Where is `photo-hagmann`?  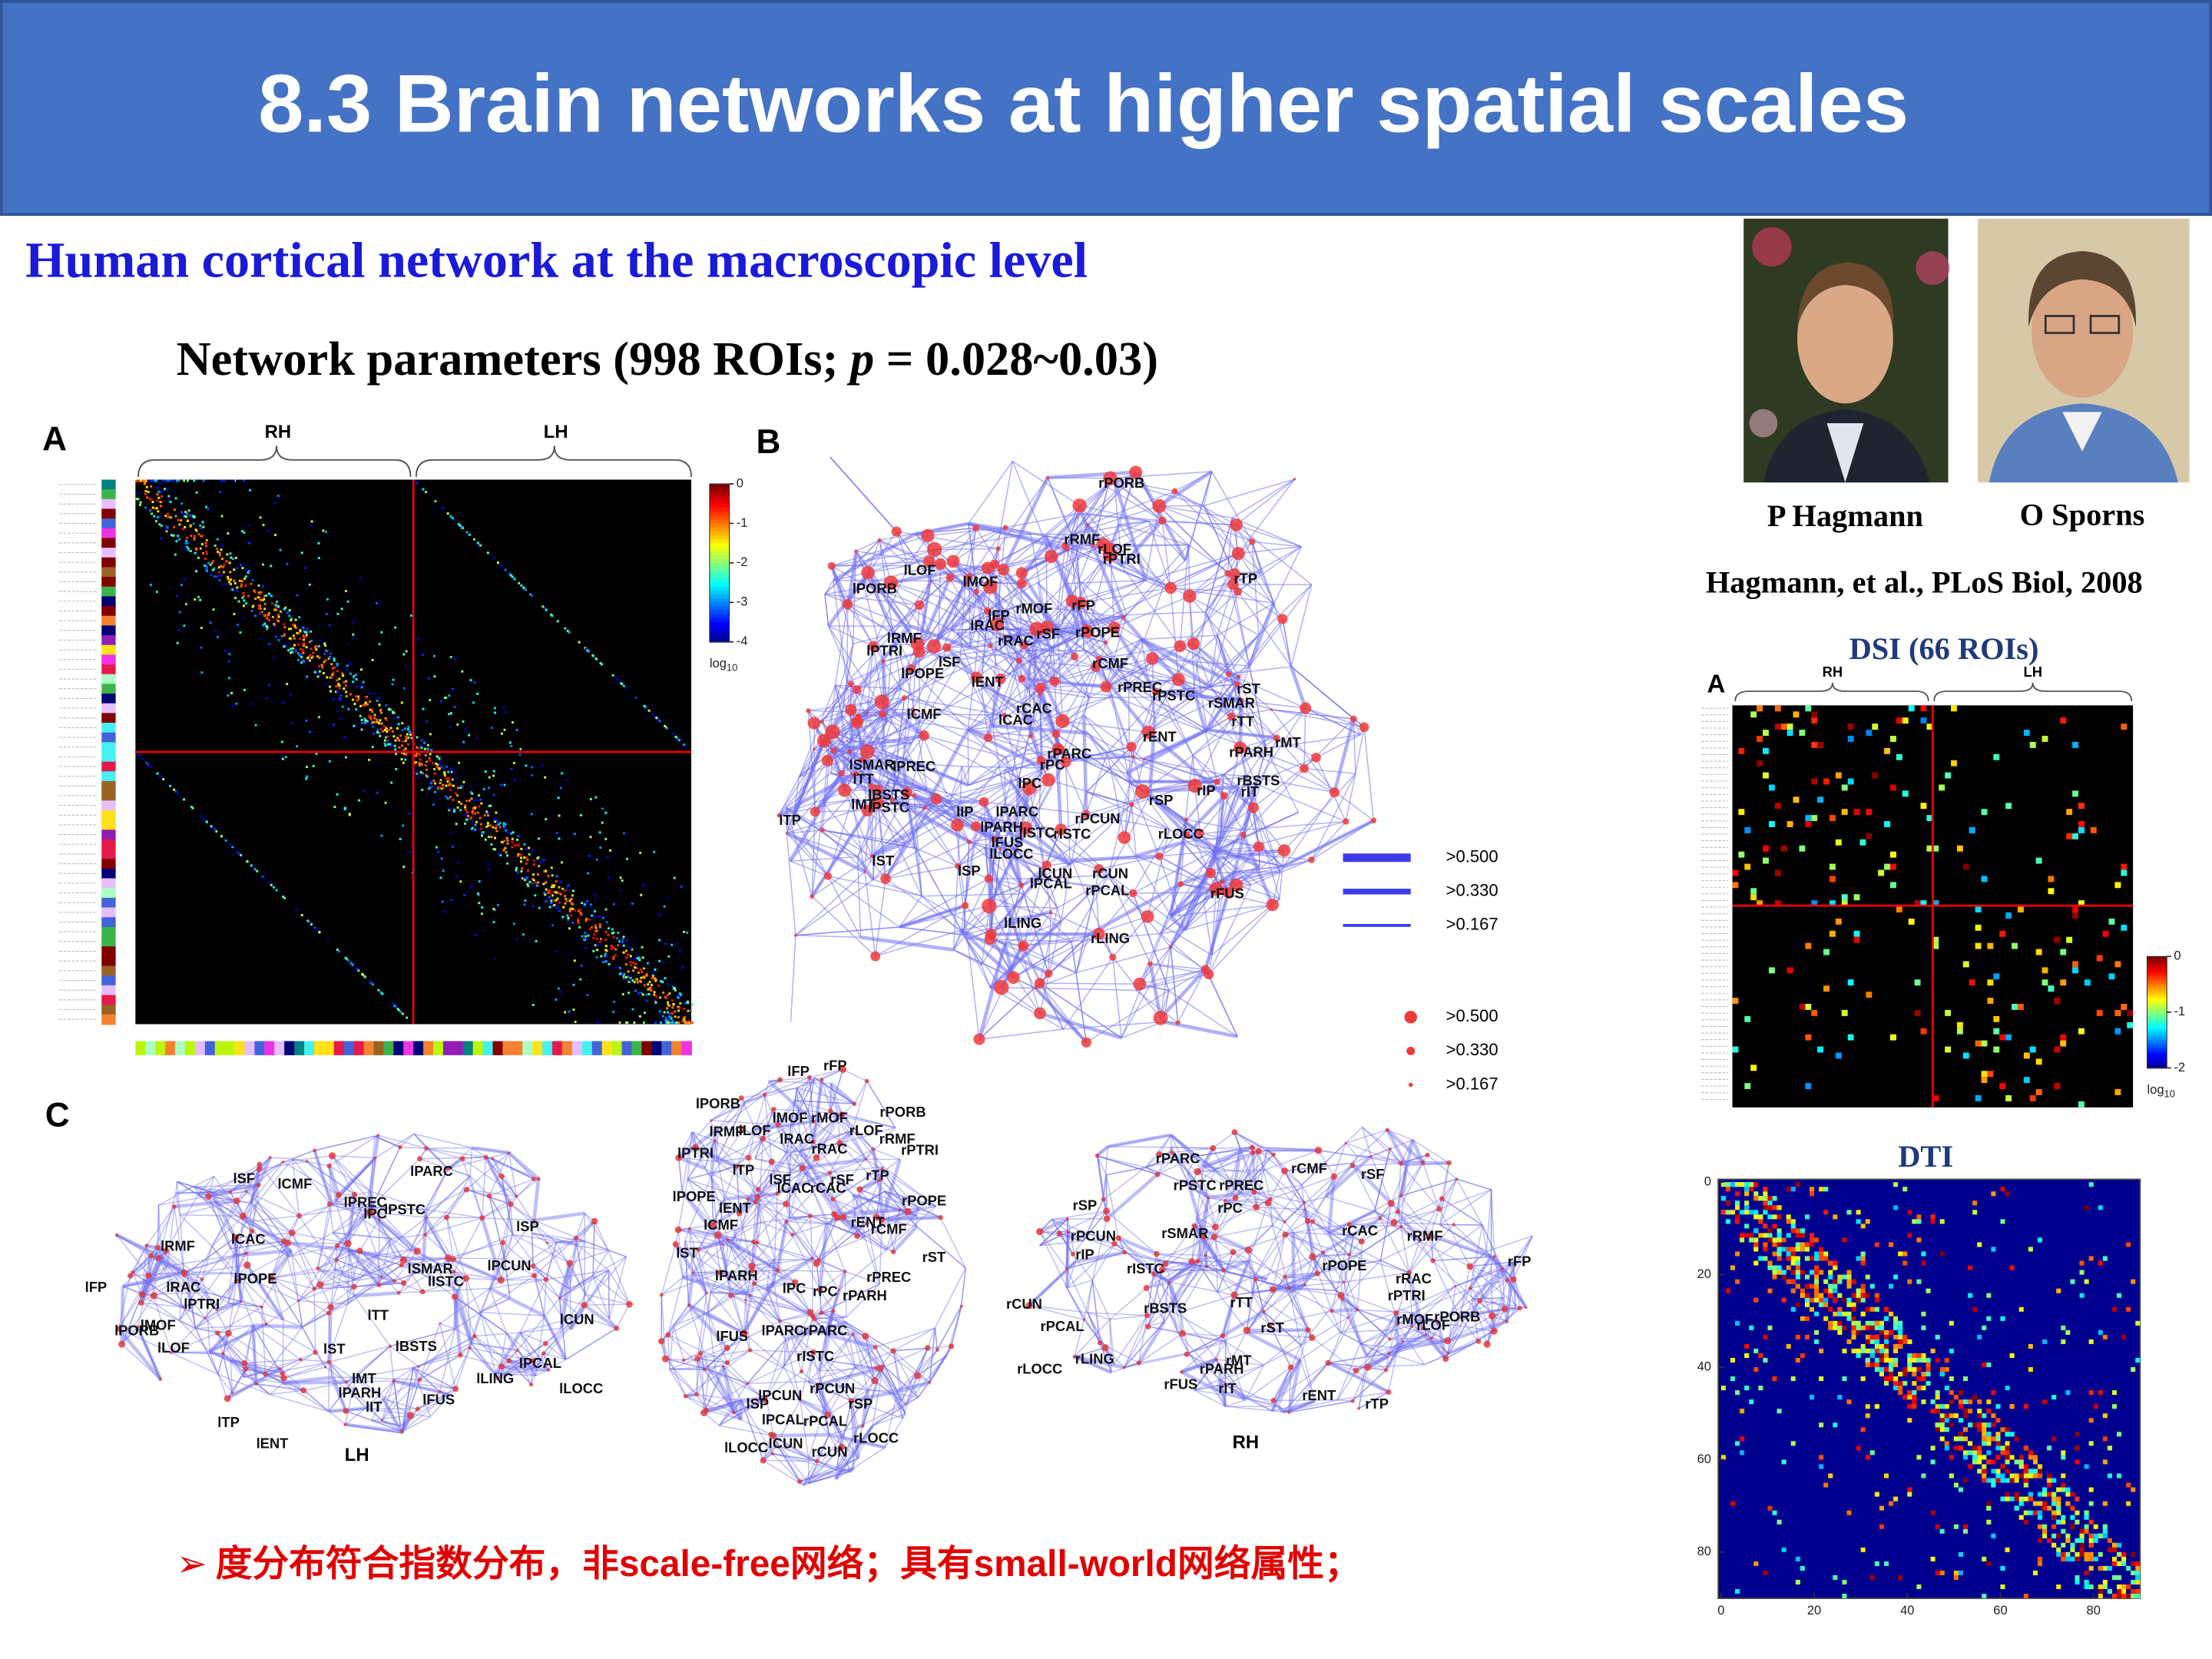
photo-hagmann is located at coordinates (1847, 350).